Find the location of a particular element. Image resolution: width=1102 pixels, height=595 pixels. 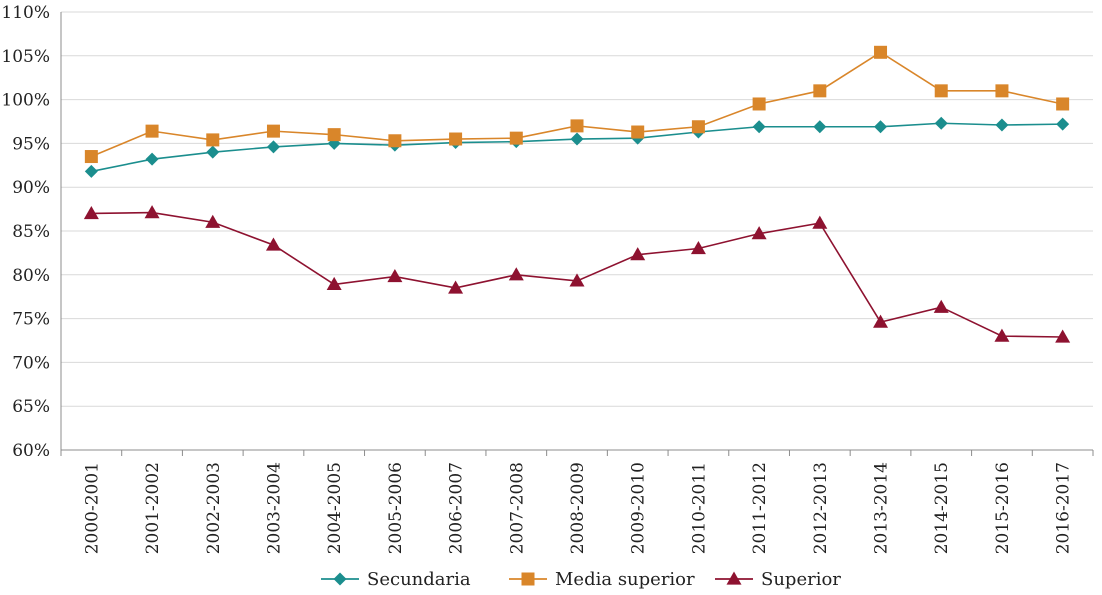

y-tick-label: 80% is located at coordinates (31, 276).